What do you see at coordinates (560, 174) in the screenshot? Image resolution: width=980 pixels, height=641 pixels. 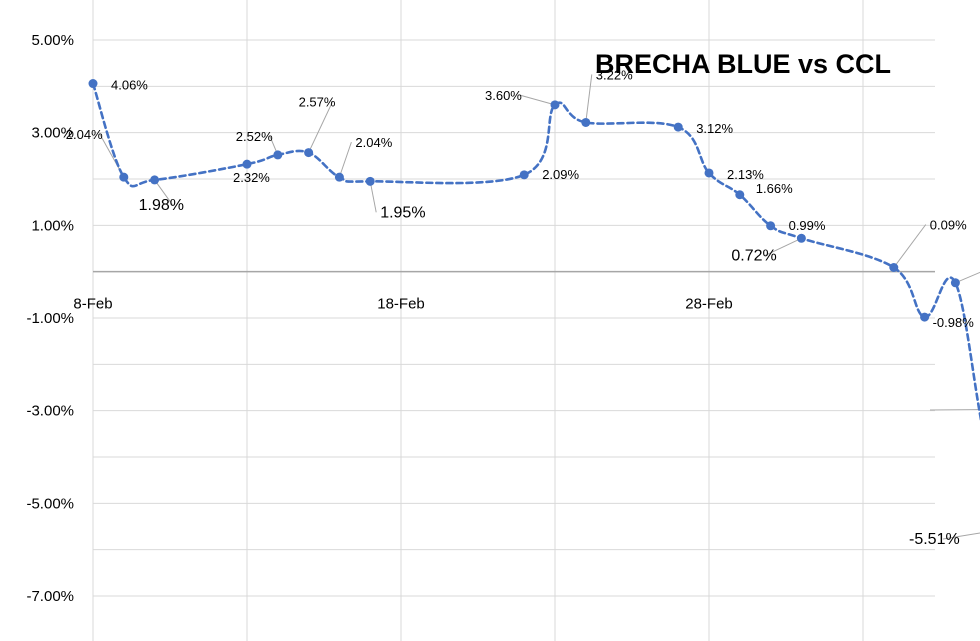 I see `data-label: 2.09%` at bounding box center [560, 174].